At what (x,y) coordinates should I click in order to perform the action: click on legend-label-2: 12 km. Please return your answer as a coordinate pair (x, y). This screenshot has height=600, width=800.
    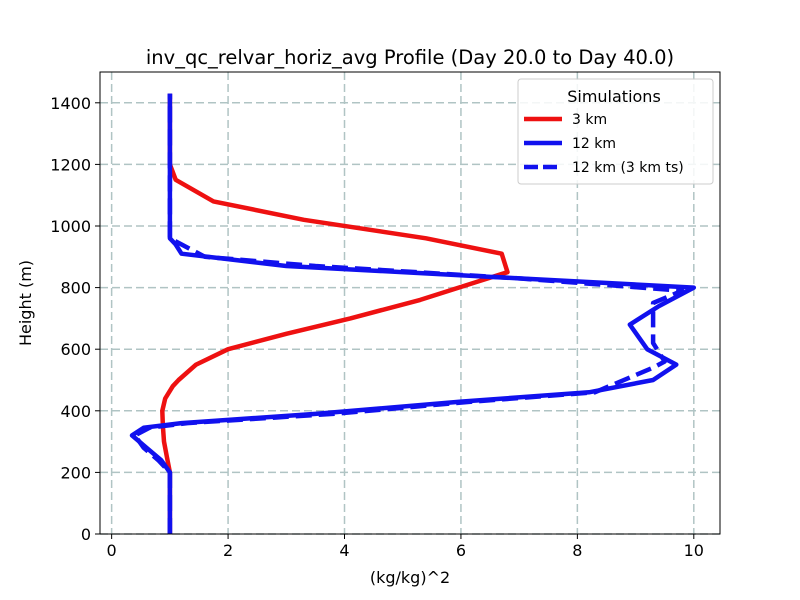
    Looking at the image, I should click on (594, 144).